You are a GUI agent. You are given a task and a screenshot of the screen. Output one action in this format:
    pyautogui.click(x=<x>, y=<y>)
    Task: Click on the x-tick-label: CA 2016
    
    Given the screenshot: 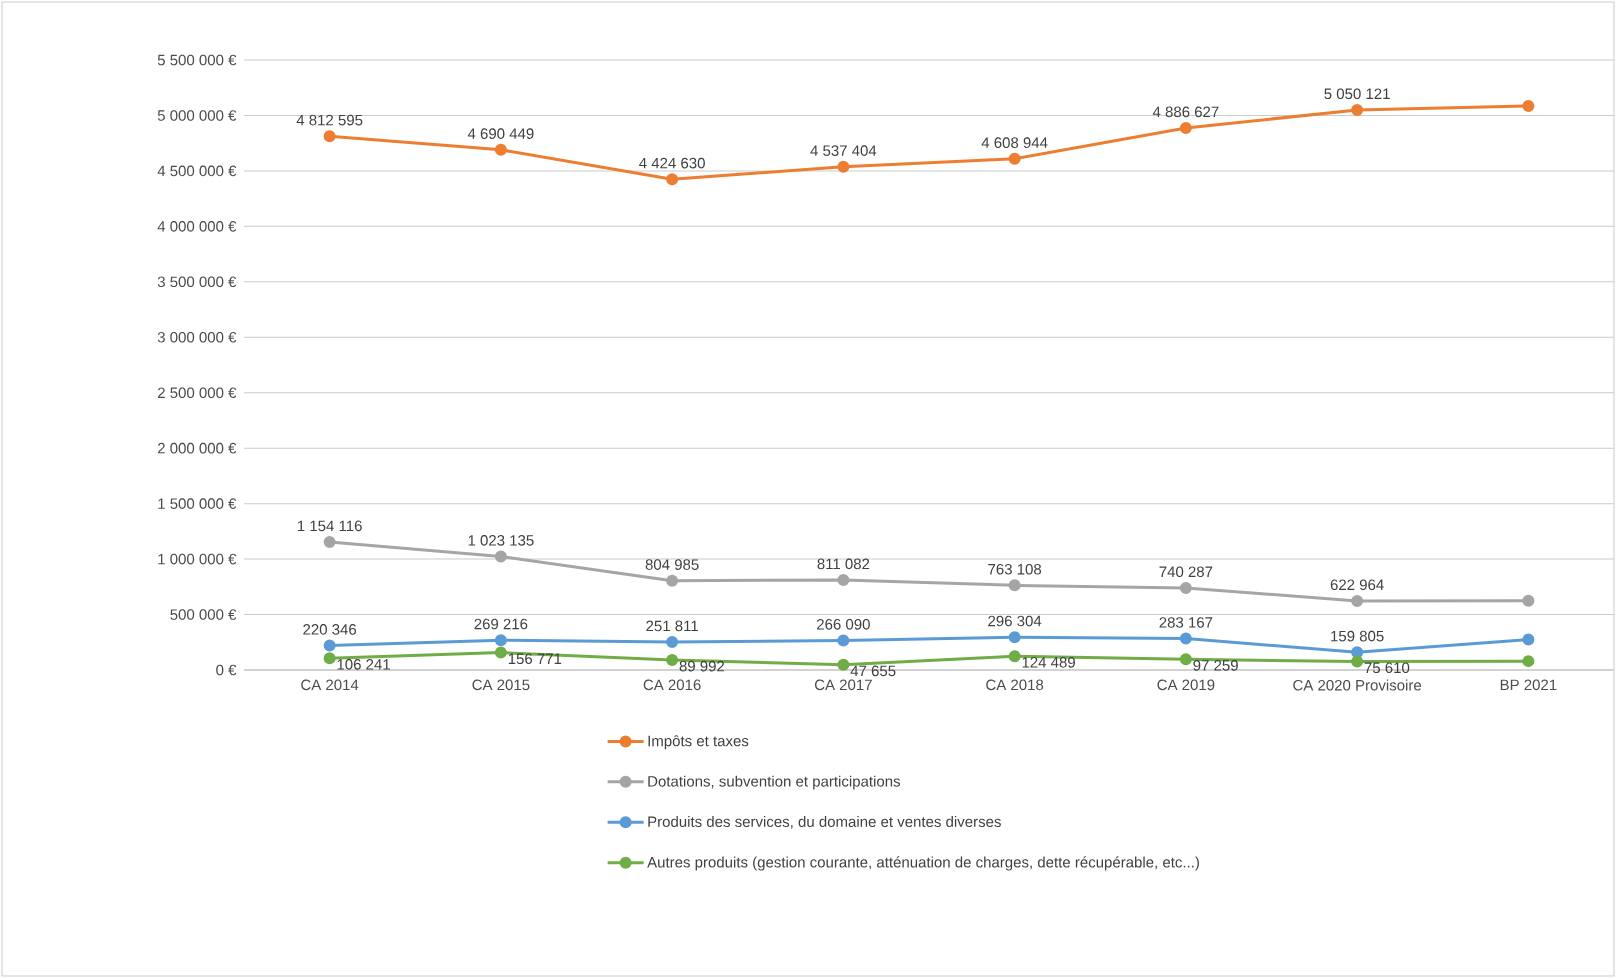 What is the action you would take?
    pyautogui.click(x=672, y=685)
    